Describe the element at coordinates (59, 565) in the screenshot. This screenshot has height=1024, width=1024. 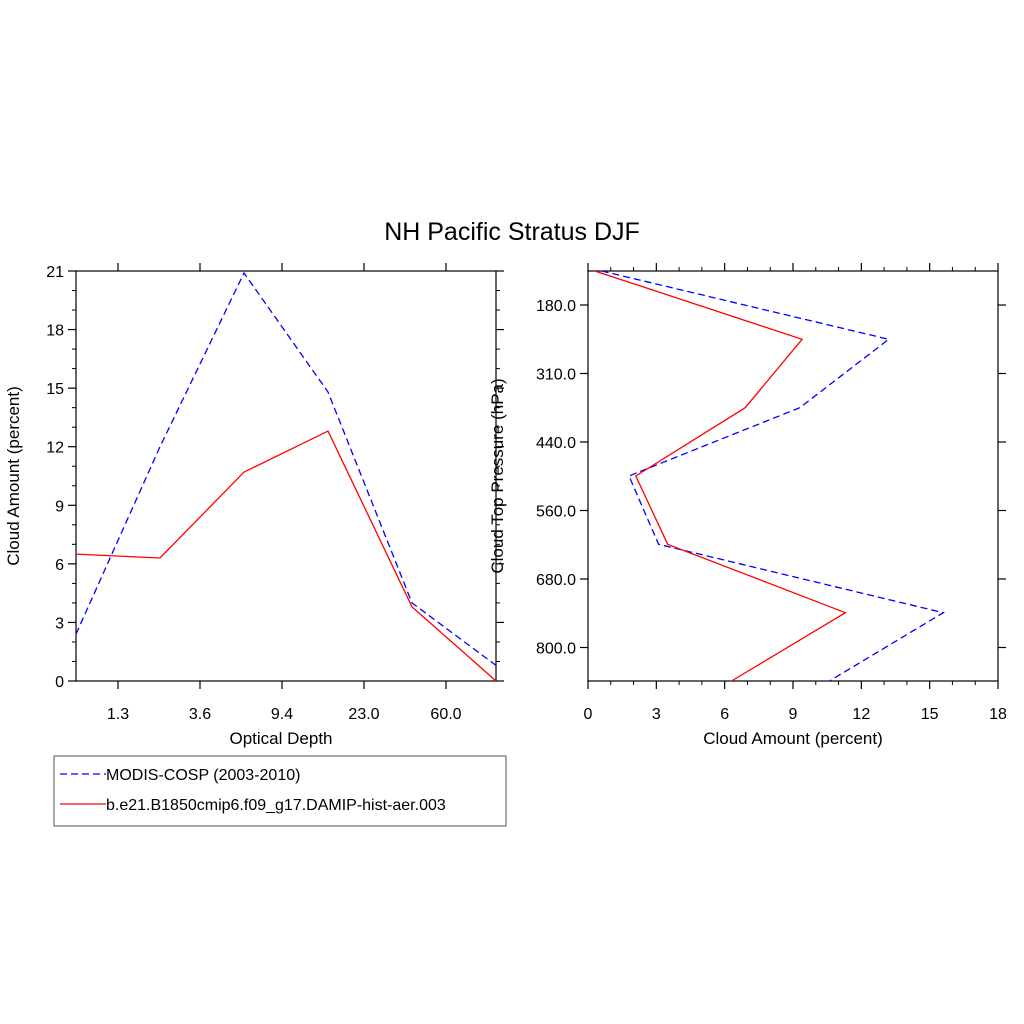
I see `left-y-tick-label: 6` at that location.